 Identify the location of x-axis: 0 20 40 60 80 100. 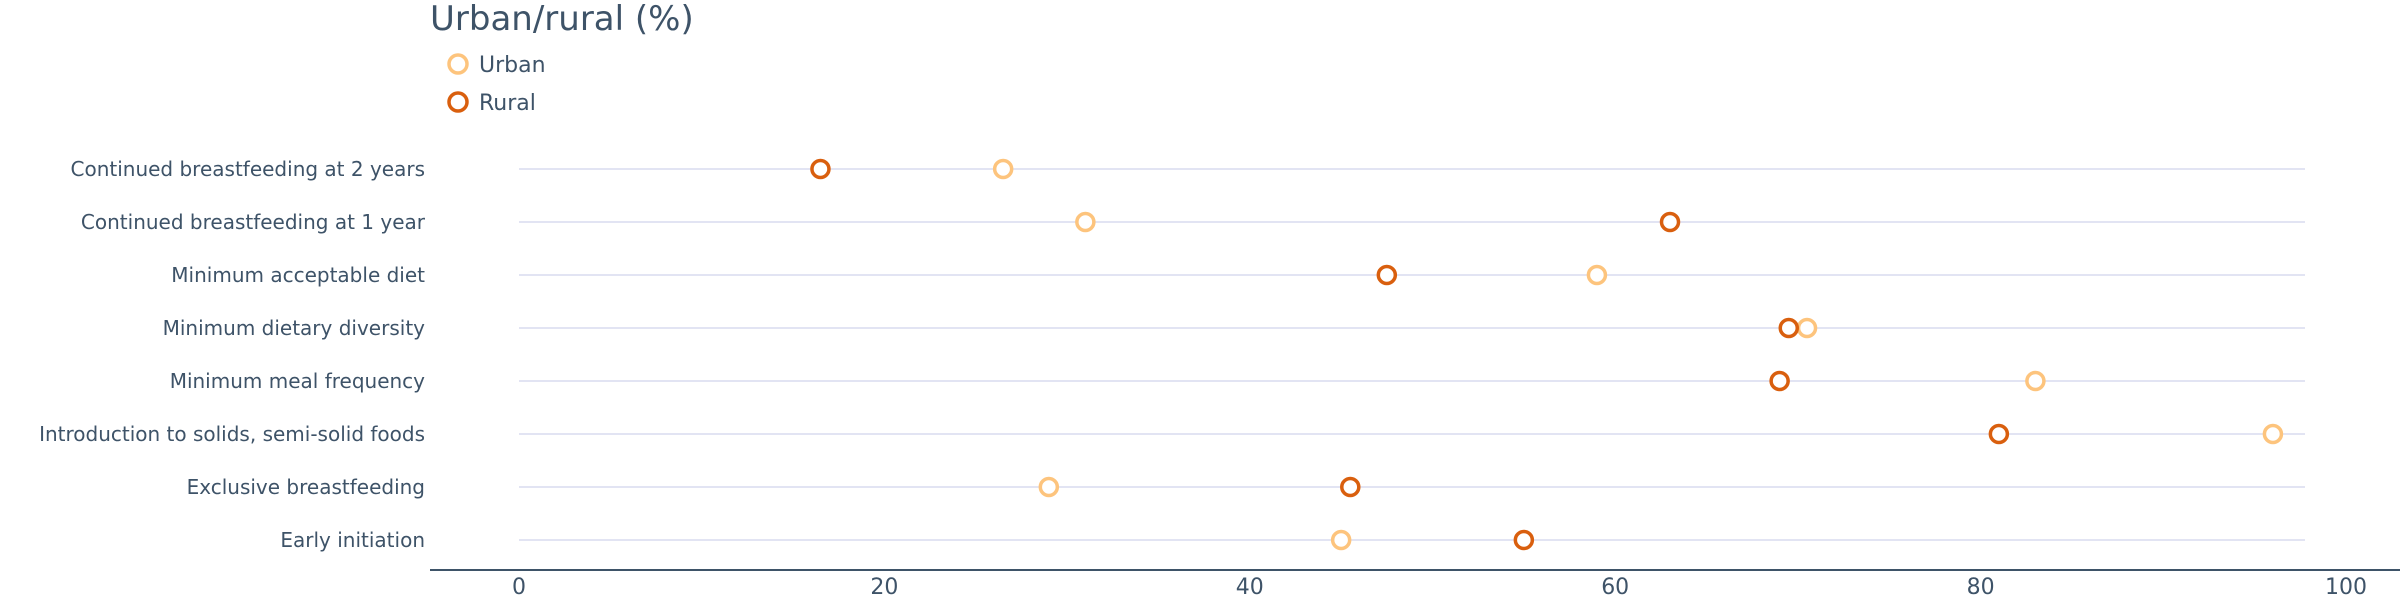
(1415, 584).